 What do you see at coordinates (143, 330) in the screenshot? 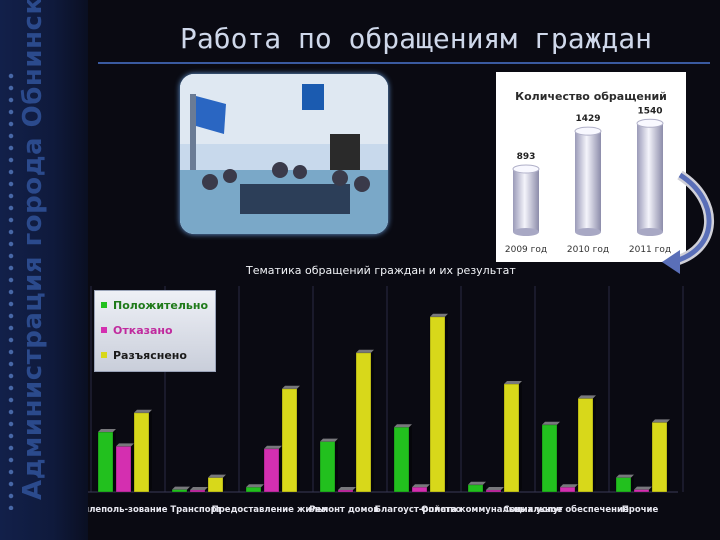
I see `legend-label-refused: Отказано` at bounding box center [143, 330].